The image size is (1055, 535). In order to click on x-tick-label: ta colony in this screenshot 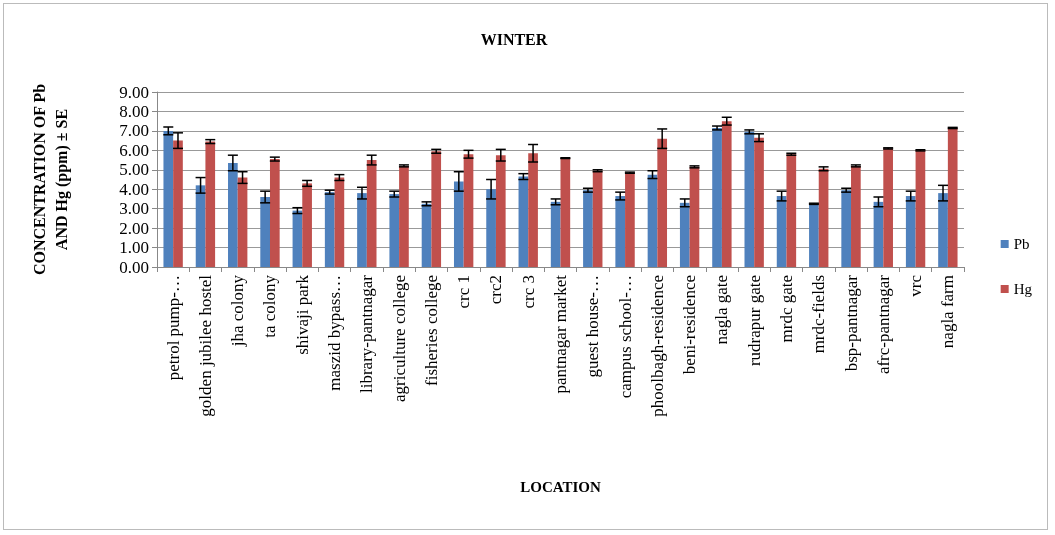, I will do `click(270, 306)`.